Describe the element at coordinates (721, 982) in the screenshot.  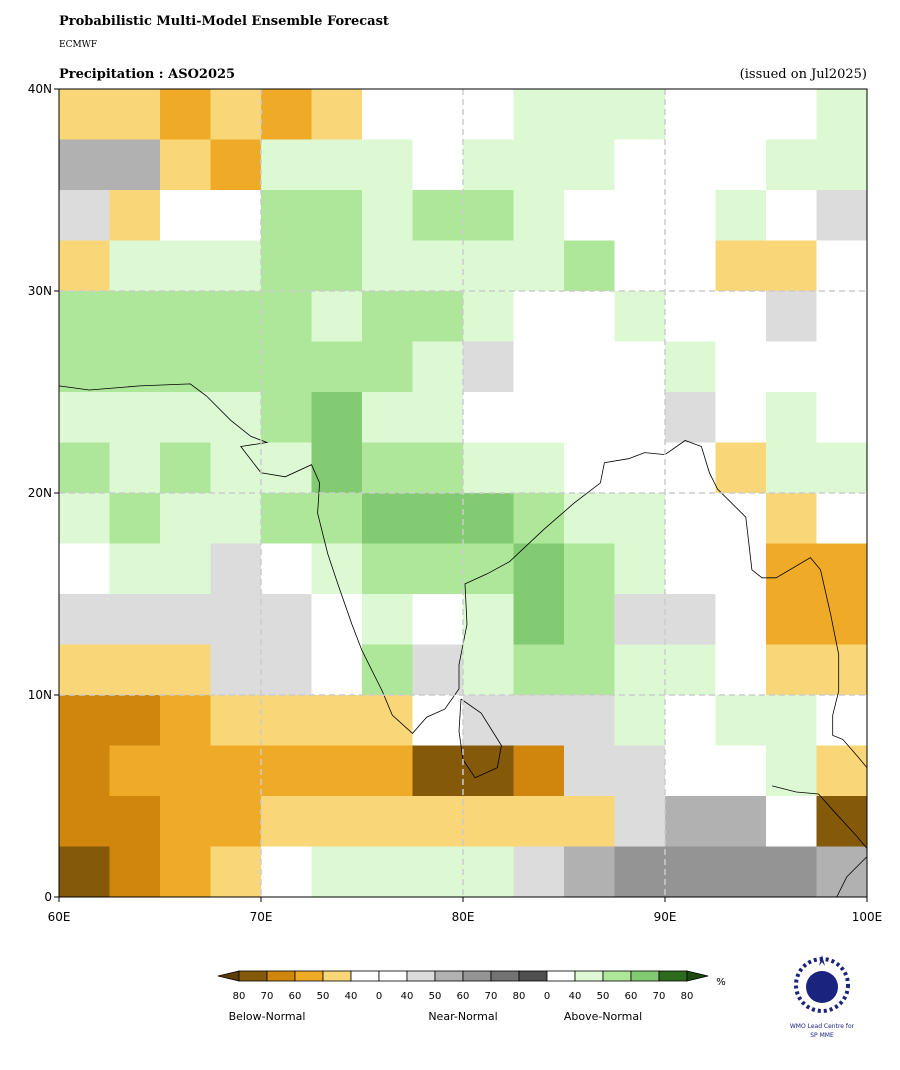
I see `colorbar-unit: %` at that location.